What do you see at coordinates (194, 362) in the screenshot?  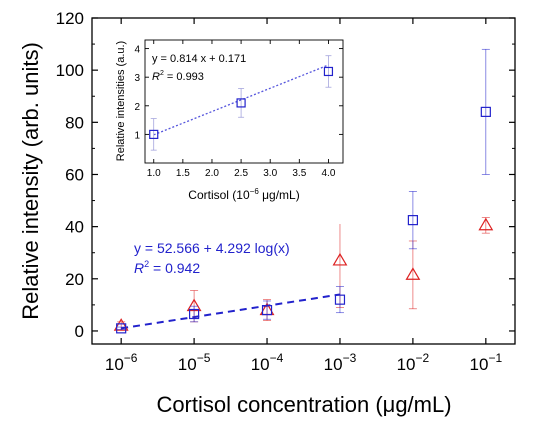 I see `main-x-tick-label-1: 10⁻⁵` at bounding box center [194, 362].